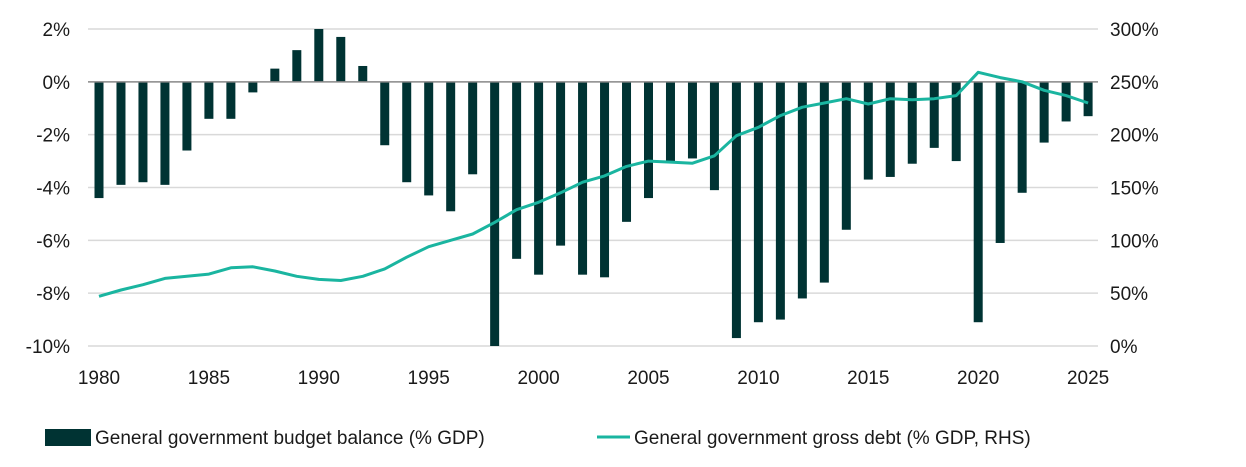 The image size is (1246, 467). What do you see at coordinates (758, 378) in the screenshot?
I see `x-tick-label: 2010` at bounding box center [758, 378].